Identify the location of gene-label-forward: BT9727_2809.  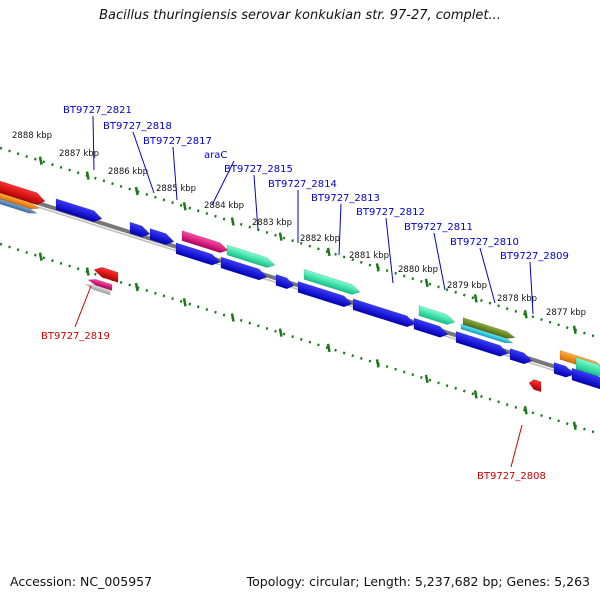
(534, 256).